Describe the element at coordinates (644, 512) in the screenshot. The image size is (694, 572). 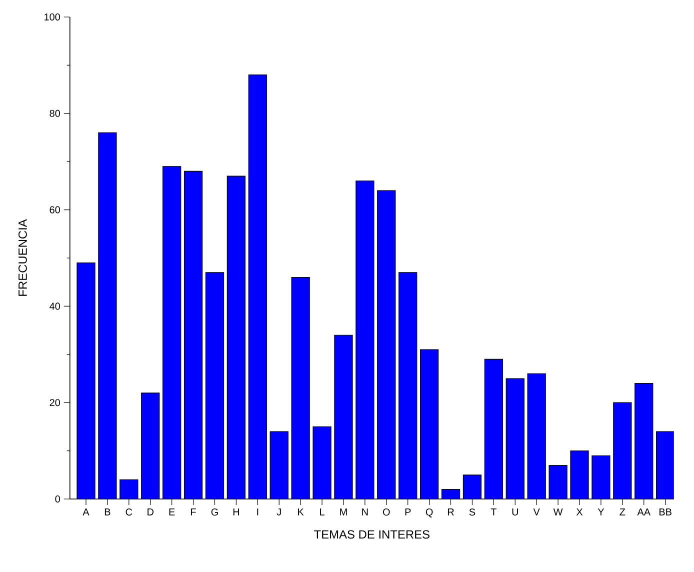
I see `x-tick-label: AA` at that location.